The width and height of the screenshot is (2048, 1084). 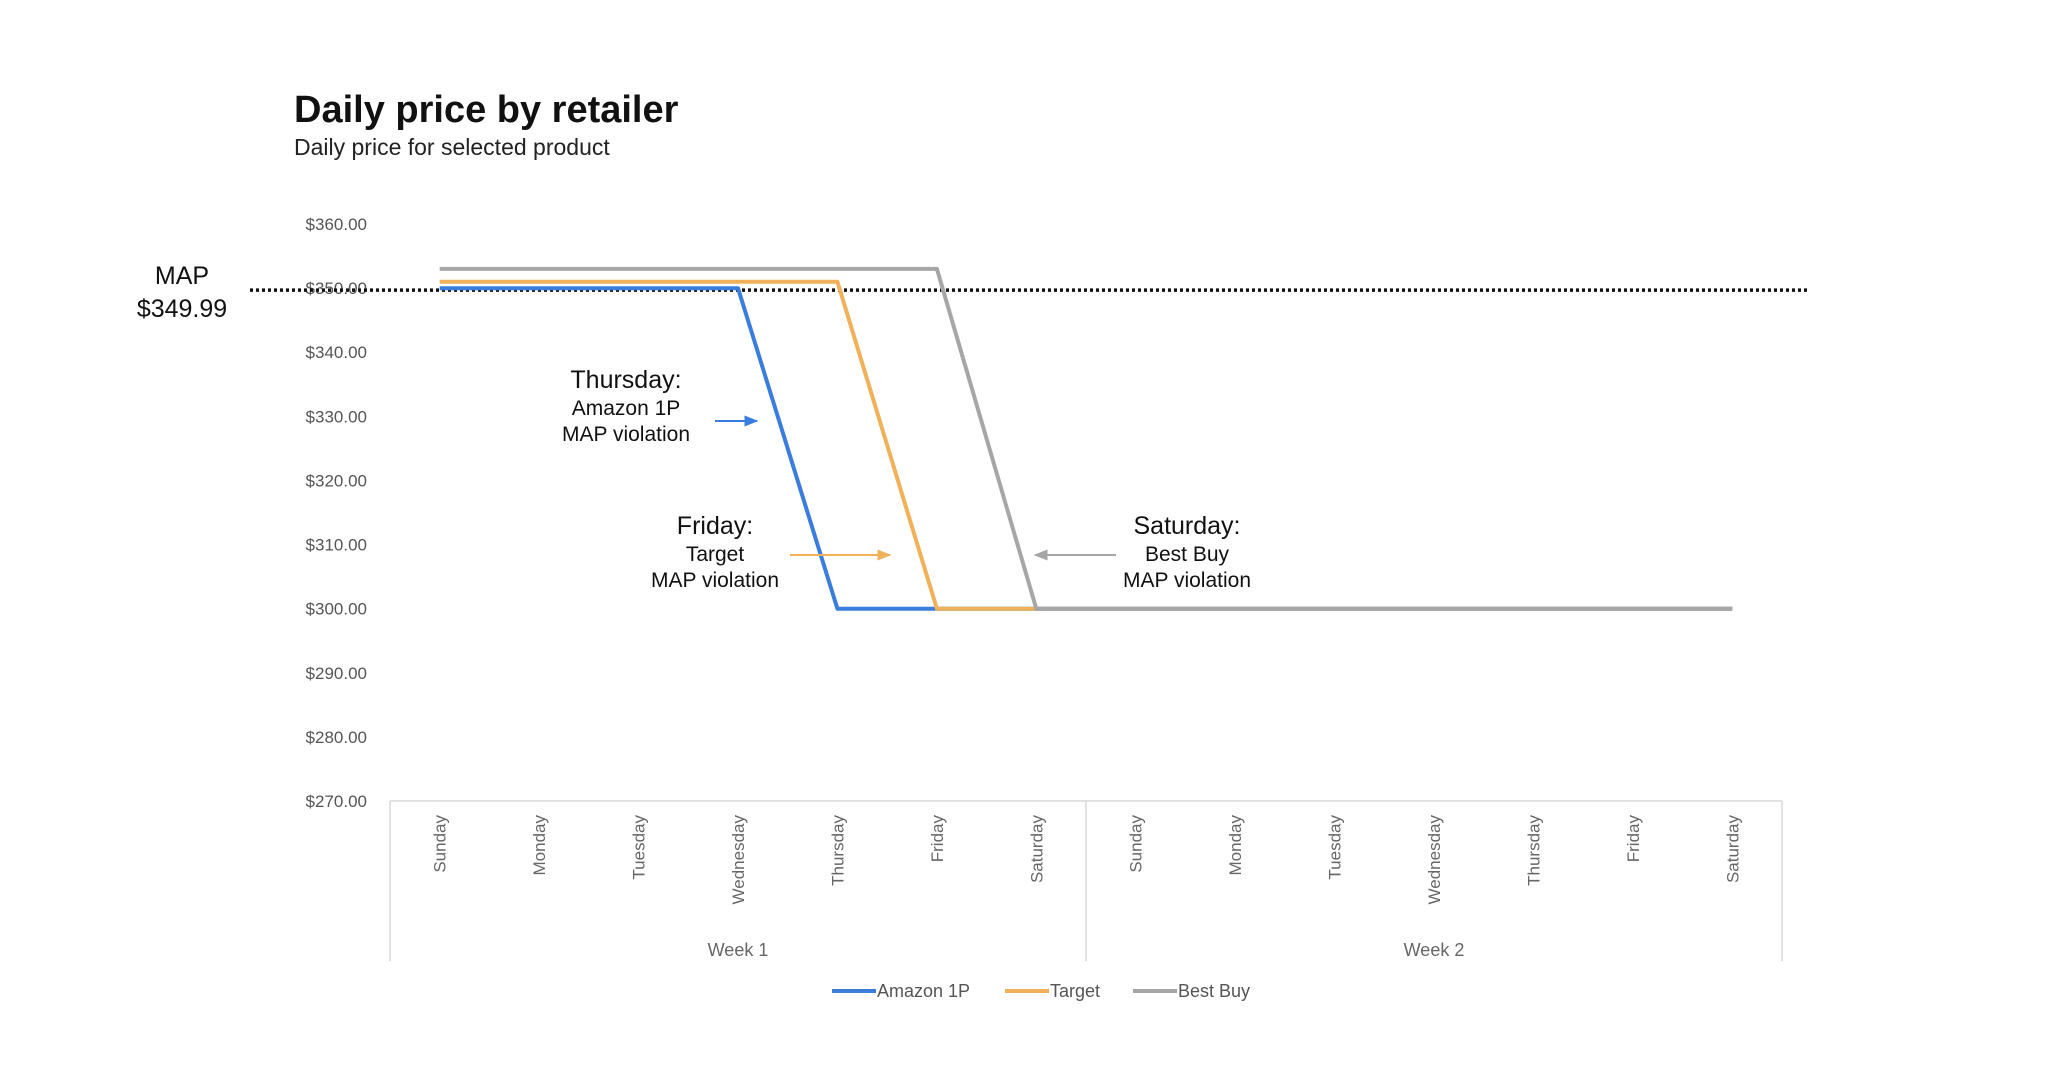 I want to click on y-tick-label: $290.00, so click(x=336, y=673).